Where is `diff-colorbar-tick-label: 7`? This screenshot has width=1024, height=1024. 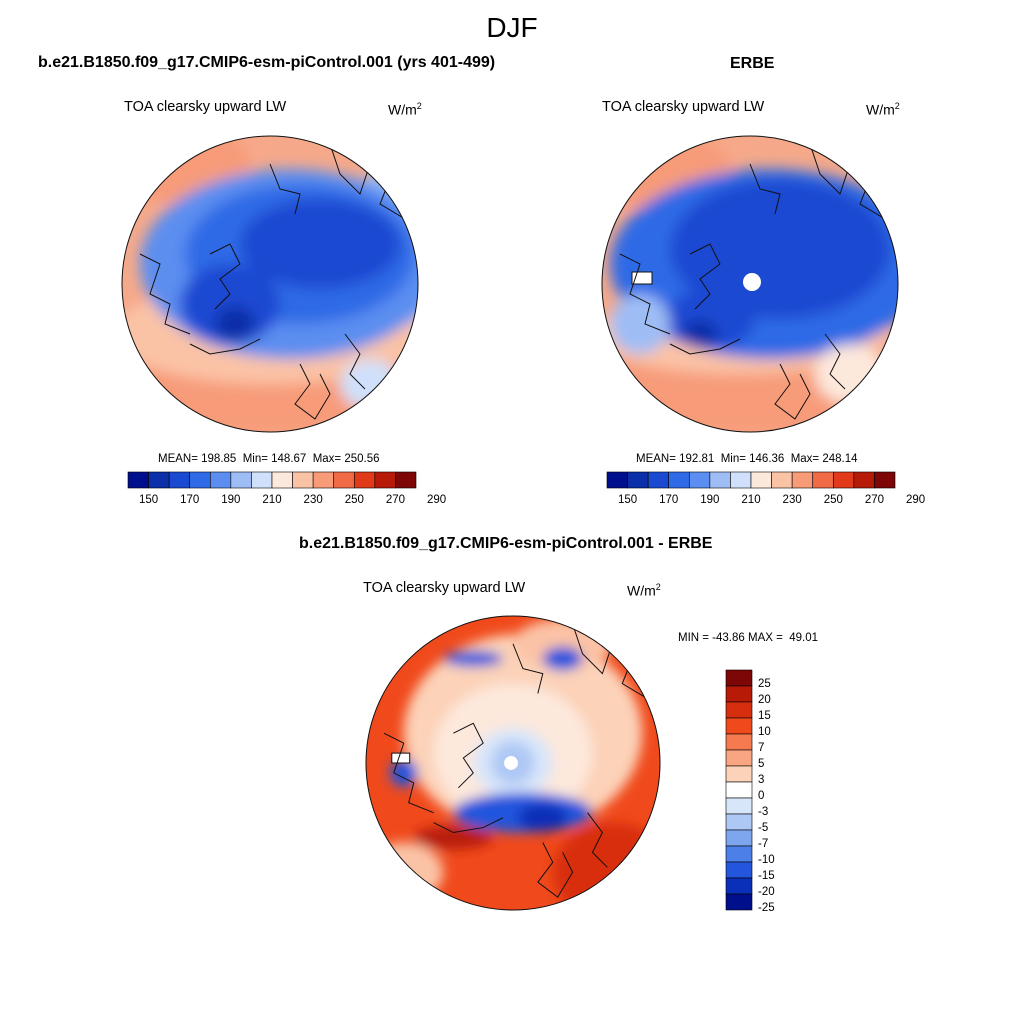
diff-colorbar-tick-label: 7 is located at coordinates (761, 748).